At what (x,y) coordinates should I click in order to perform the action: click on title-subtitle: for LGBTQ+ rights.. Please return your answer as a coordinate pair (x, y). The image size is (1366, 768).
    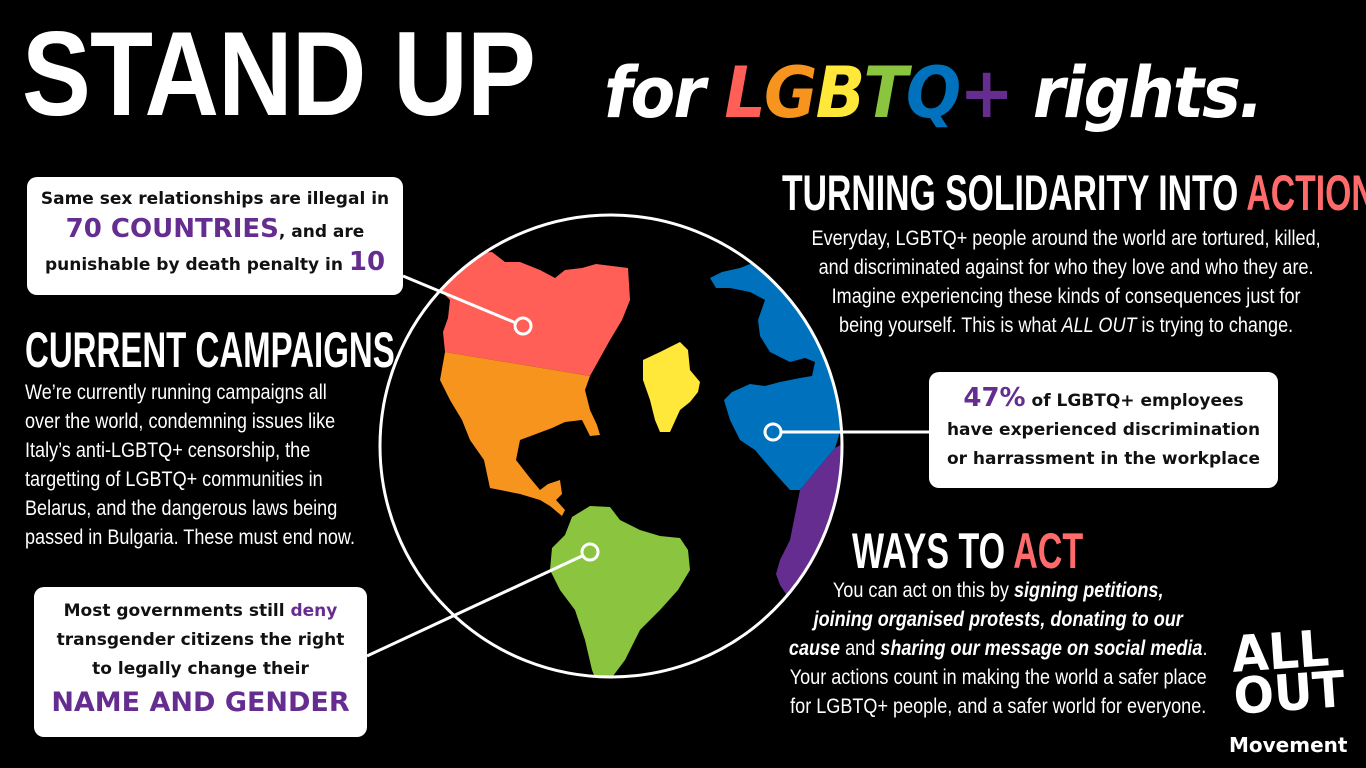
    Looking at the image, I should click on (934, 93).